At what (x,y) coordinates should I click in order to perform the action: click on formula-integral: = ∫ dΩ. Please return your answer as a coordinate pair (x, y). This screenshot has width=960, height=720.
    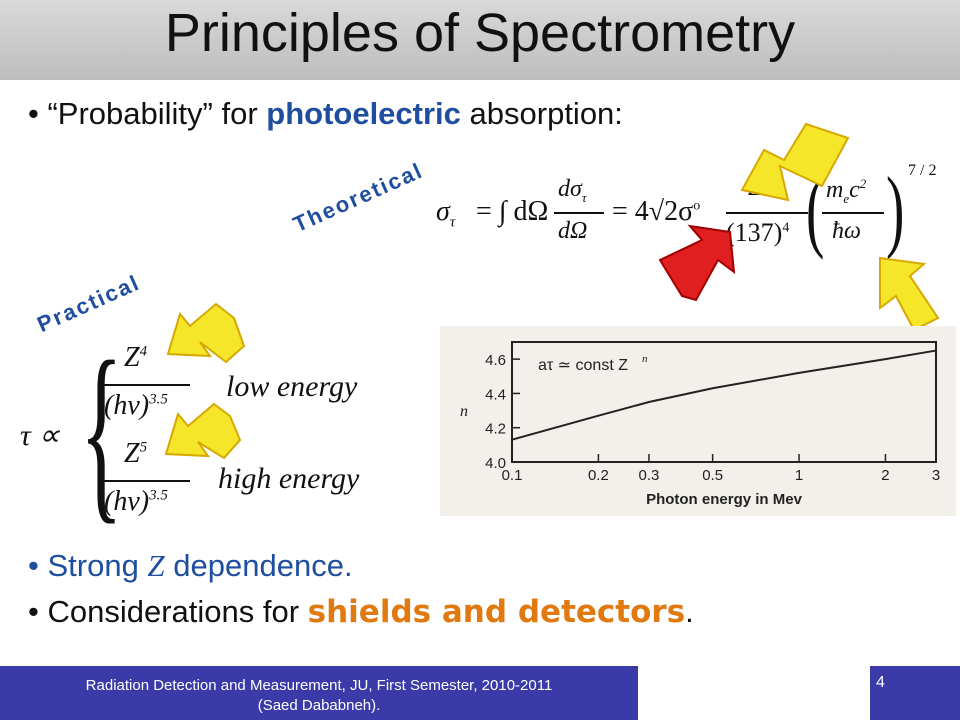
    Looking at the image, I should click on (512, 211).